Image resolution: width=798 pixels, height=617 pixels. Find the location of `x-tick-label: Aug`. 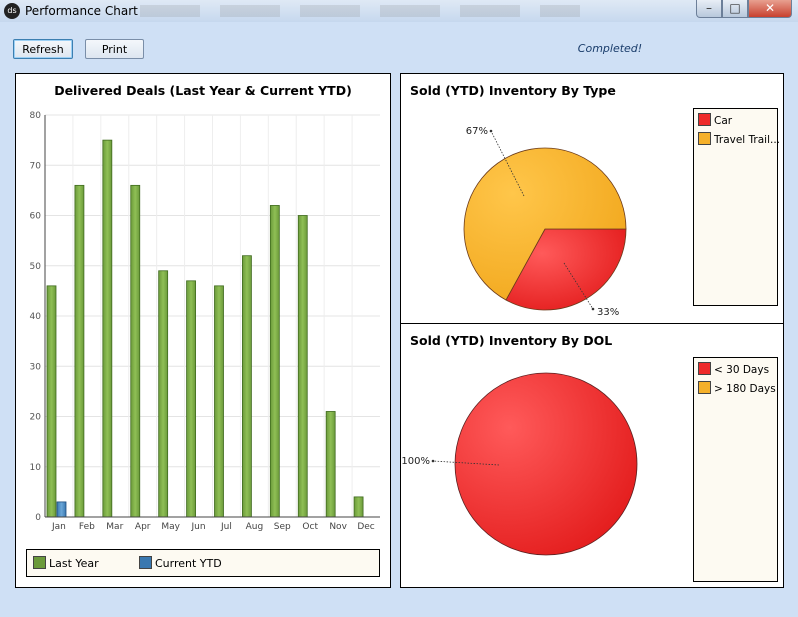

x-tick-label: Aug is located at coordinates (255, 527).